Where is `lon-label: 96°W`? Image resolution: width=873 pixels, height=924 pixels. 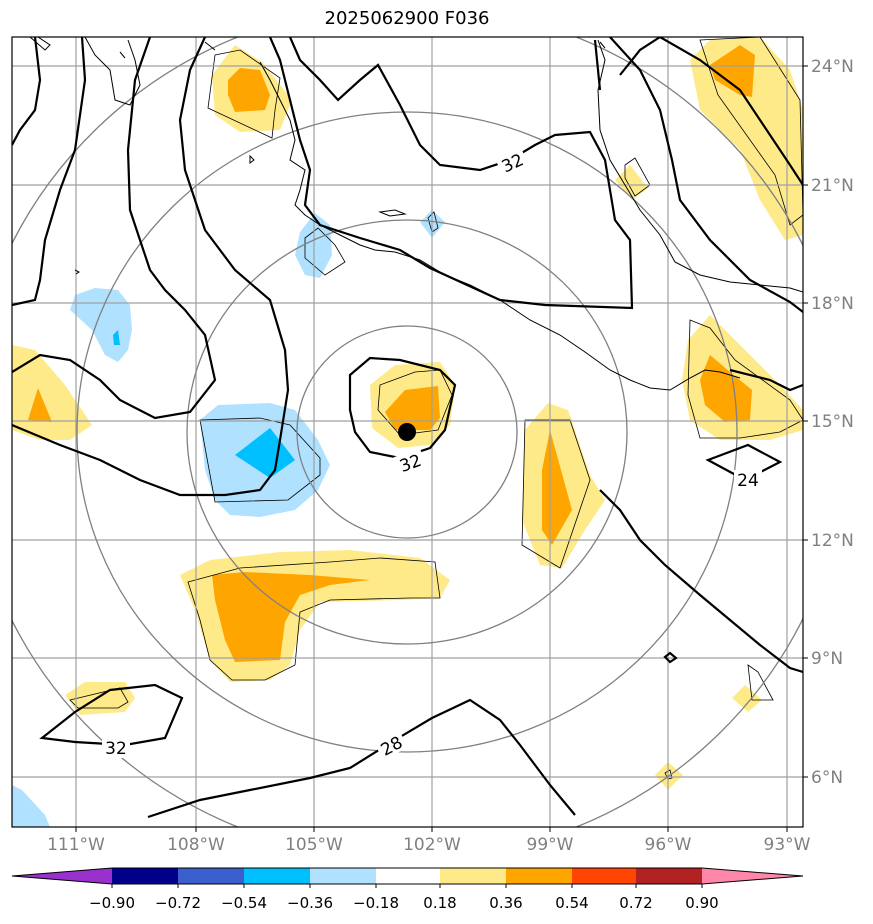
lon-label: 96°W is located at coordinates (668, 845).